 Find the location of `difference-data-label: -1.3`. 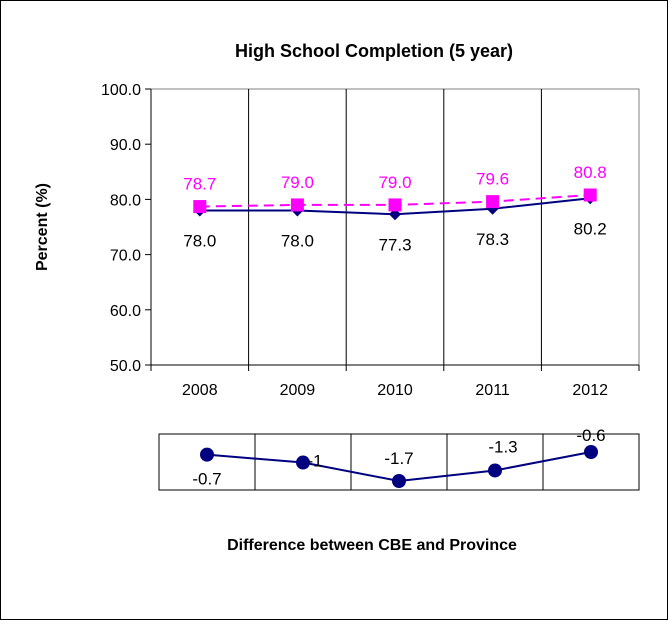

difference-data-label: -1.3 is located at coordinates (502, 446).